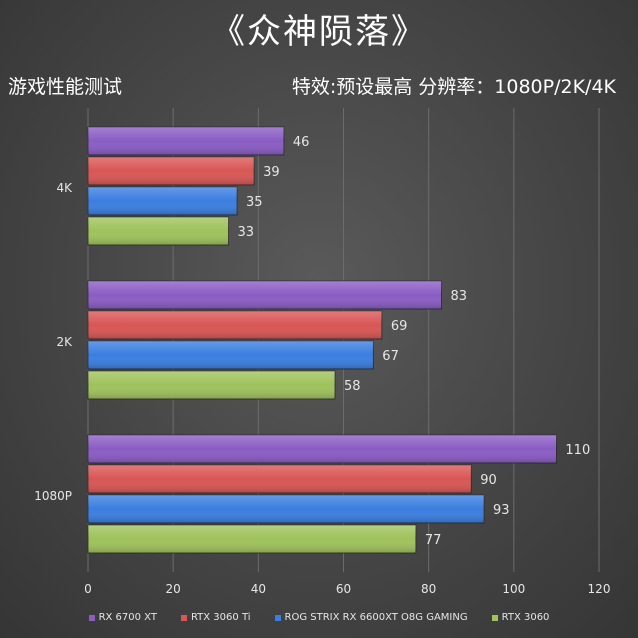 Image resolution: width=638 pixels, height=638 pixels. What do you see at coordinates (53, 496) in the screenshot?
I see `category-label: 1080P` at bounding box center [53, 496].